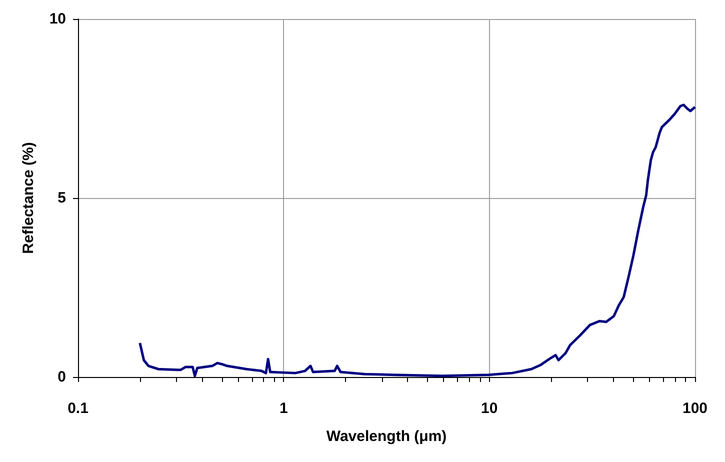 The width and height of the screenshot is (725, 462). Describe the element at coordinates (695, 408) in the screenshot. I see `x-tick-label: 100` at that location.